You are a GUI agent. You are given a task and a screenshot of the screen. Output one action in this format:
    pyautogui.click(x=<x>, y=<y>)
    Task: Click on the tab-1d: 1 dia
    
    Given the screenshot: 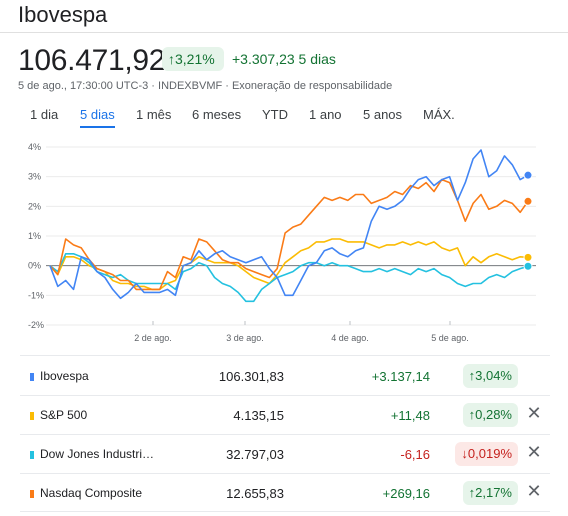 What is the action you would take?
    pyautogui.click(x=44, y=114)
    